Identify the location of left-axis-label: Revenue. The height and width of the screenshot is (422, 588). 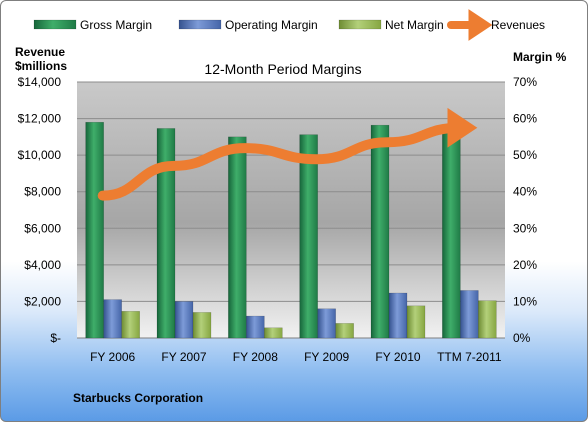
(40, 52).